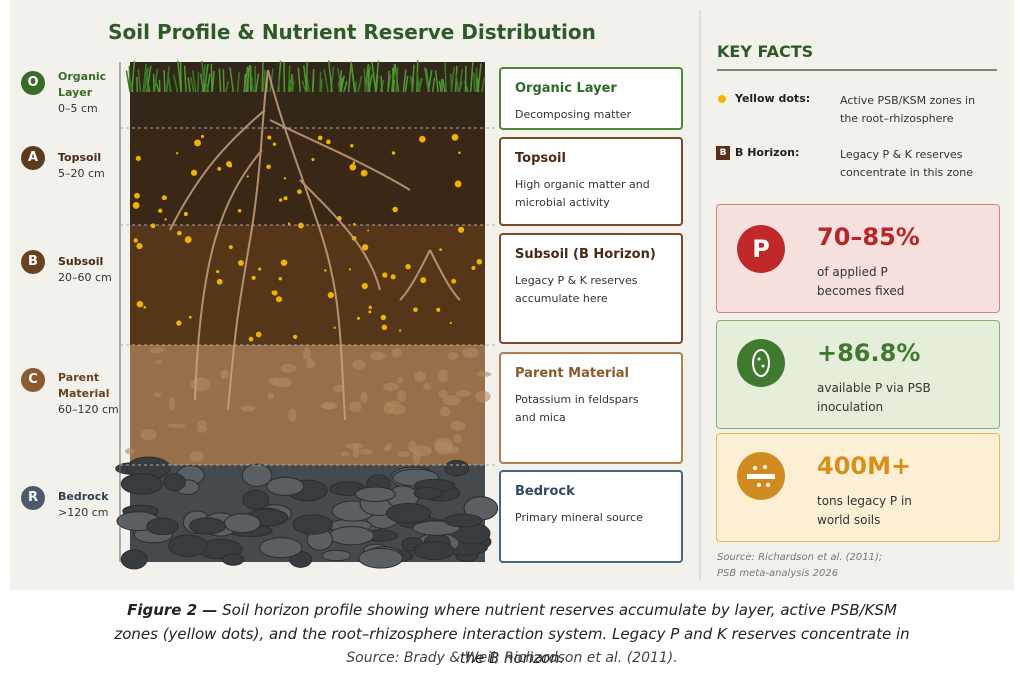 The image size is (1024, 683). Describe the element at coordinates (89, 270) in the screenshot. I see `horizon-label: Subsoil 20–60 cm` at that location.